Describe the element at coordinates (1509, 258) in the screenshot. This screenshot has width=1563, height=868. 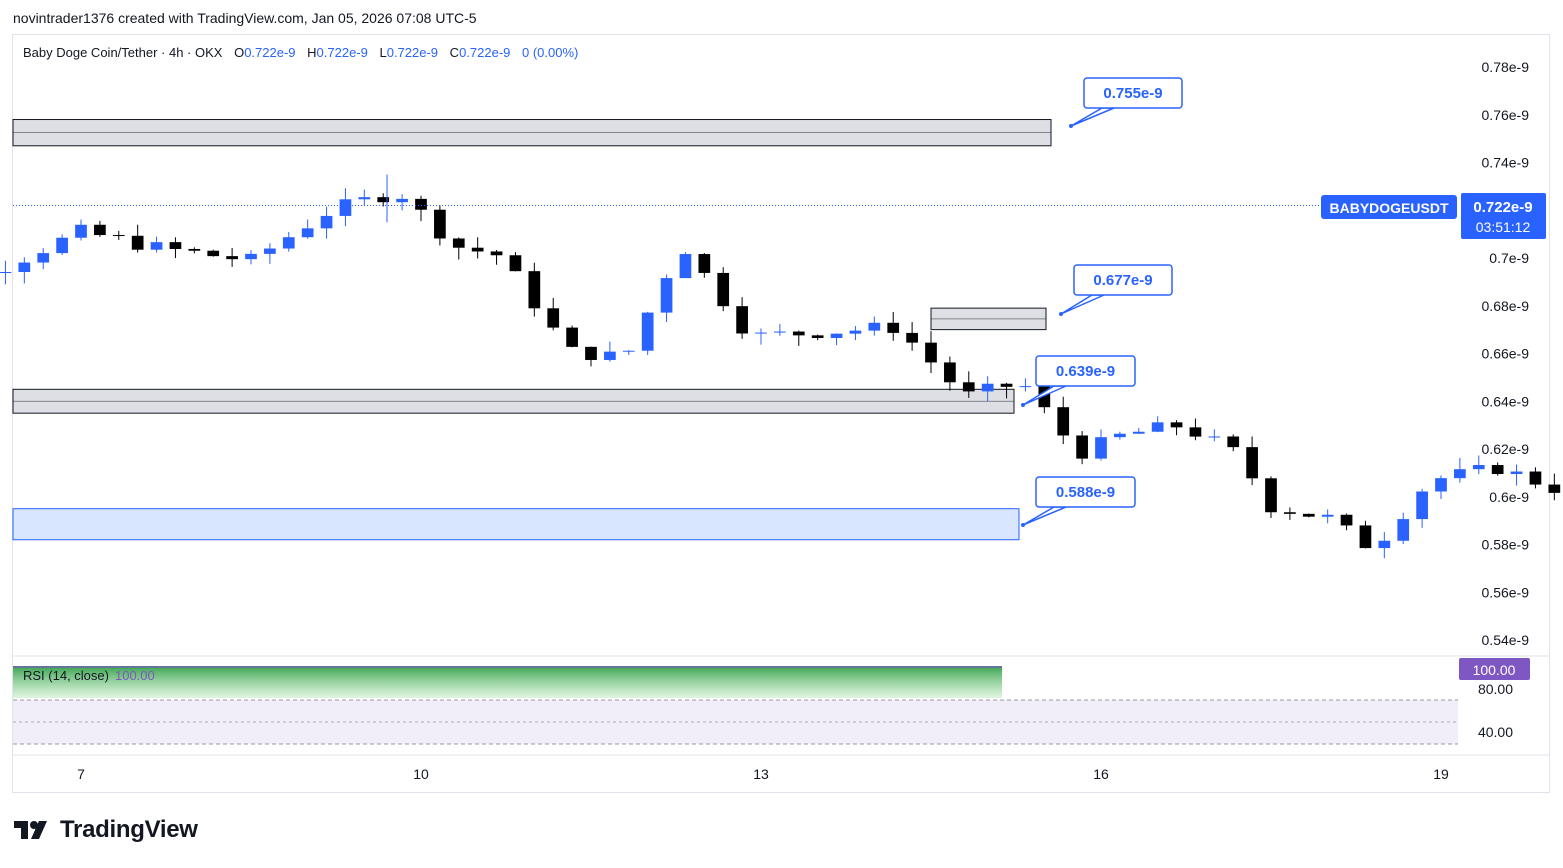
I see `y-tick-label: 0.7e-9` at that location.